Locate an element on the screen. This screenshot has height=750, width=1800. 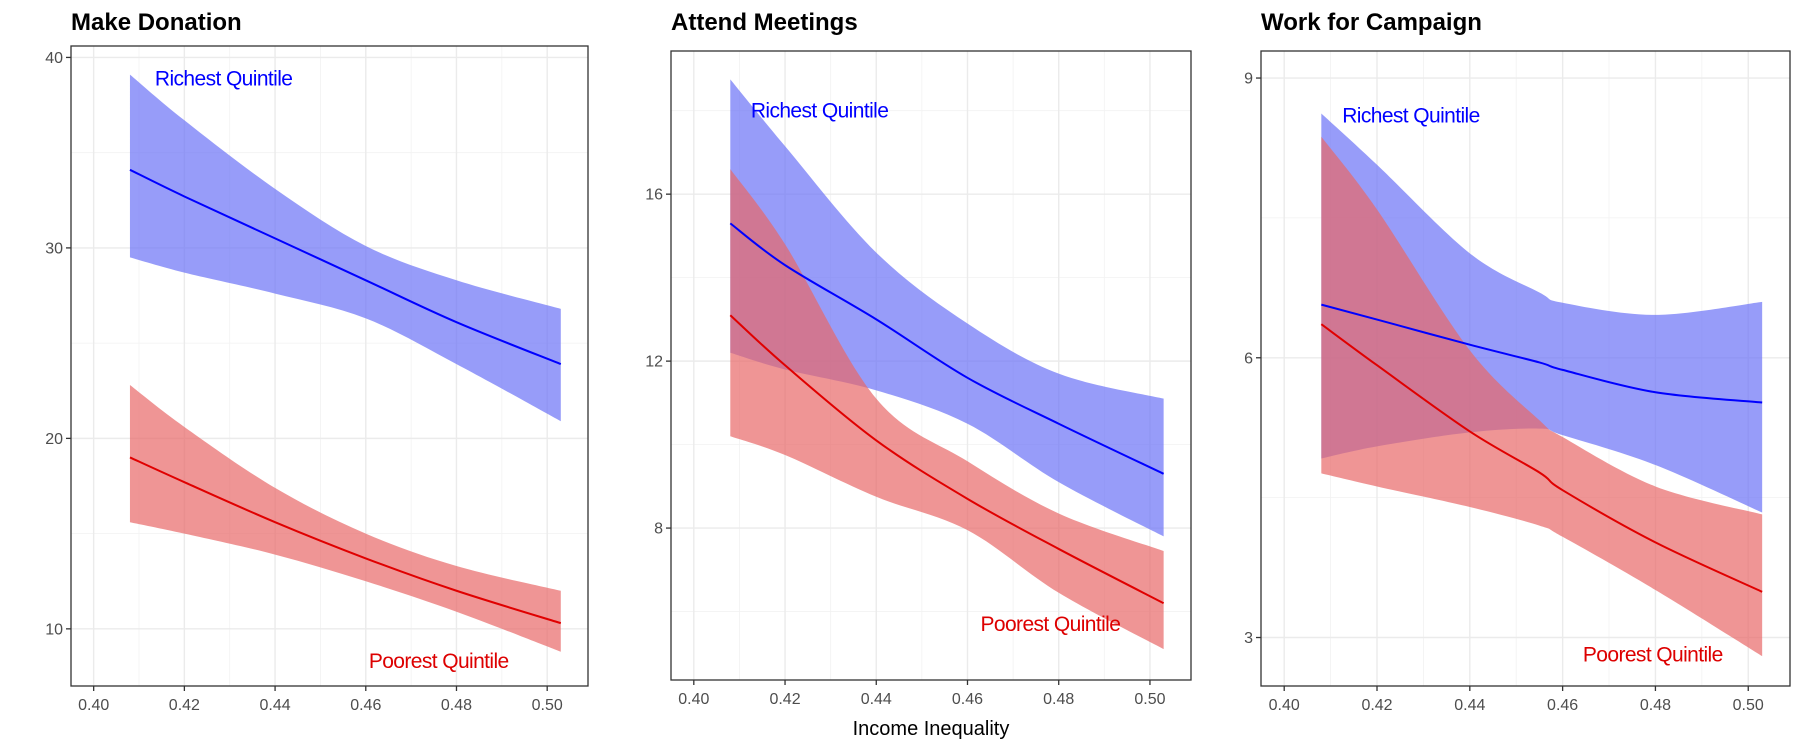
panel-title: Make Donation is located at coordinates (156, 22).